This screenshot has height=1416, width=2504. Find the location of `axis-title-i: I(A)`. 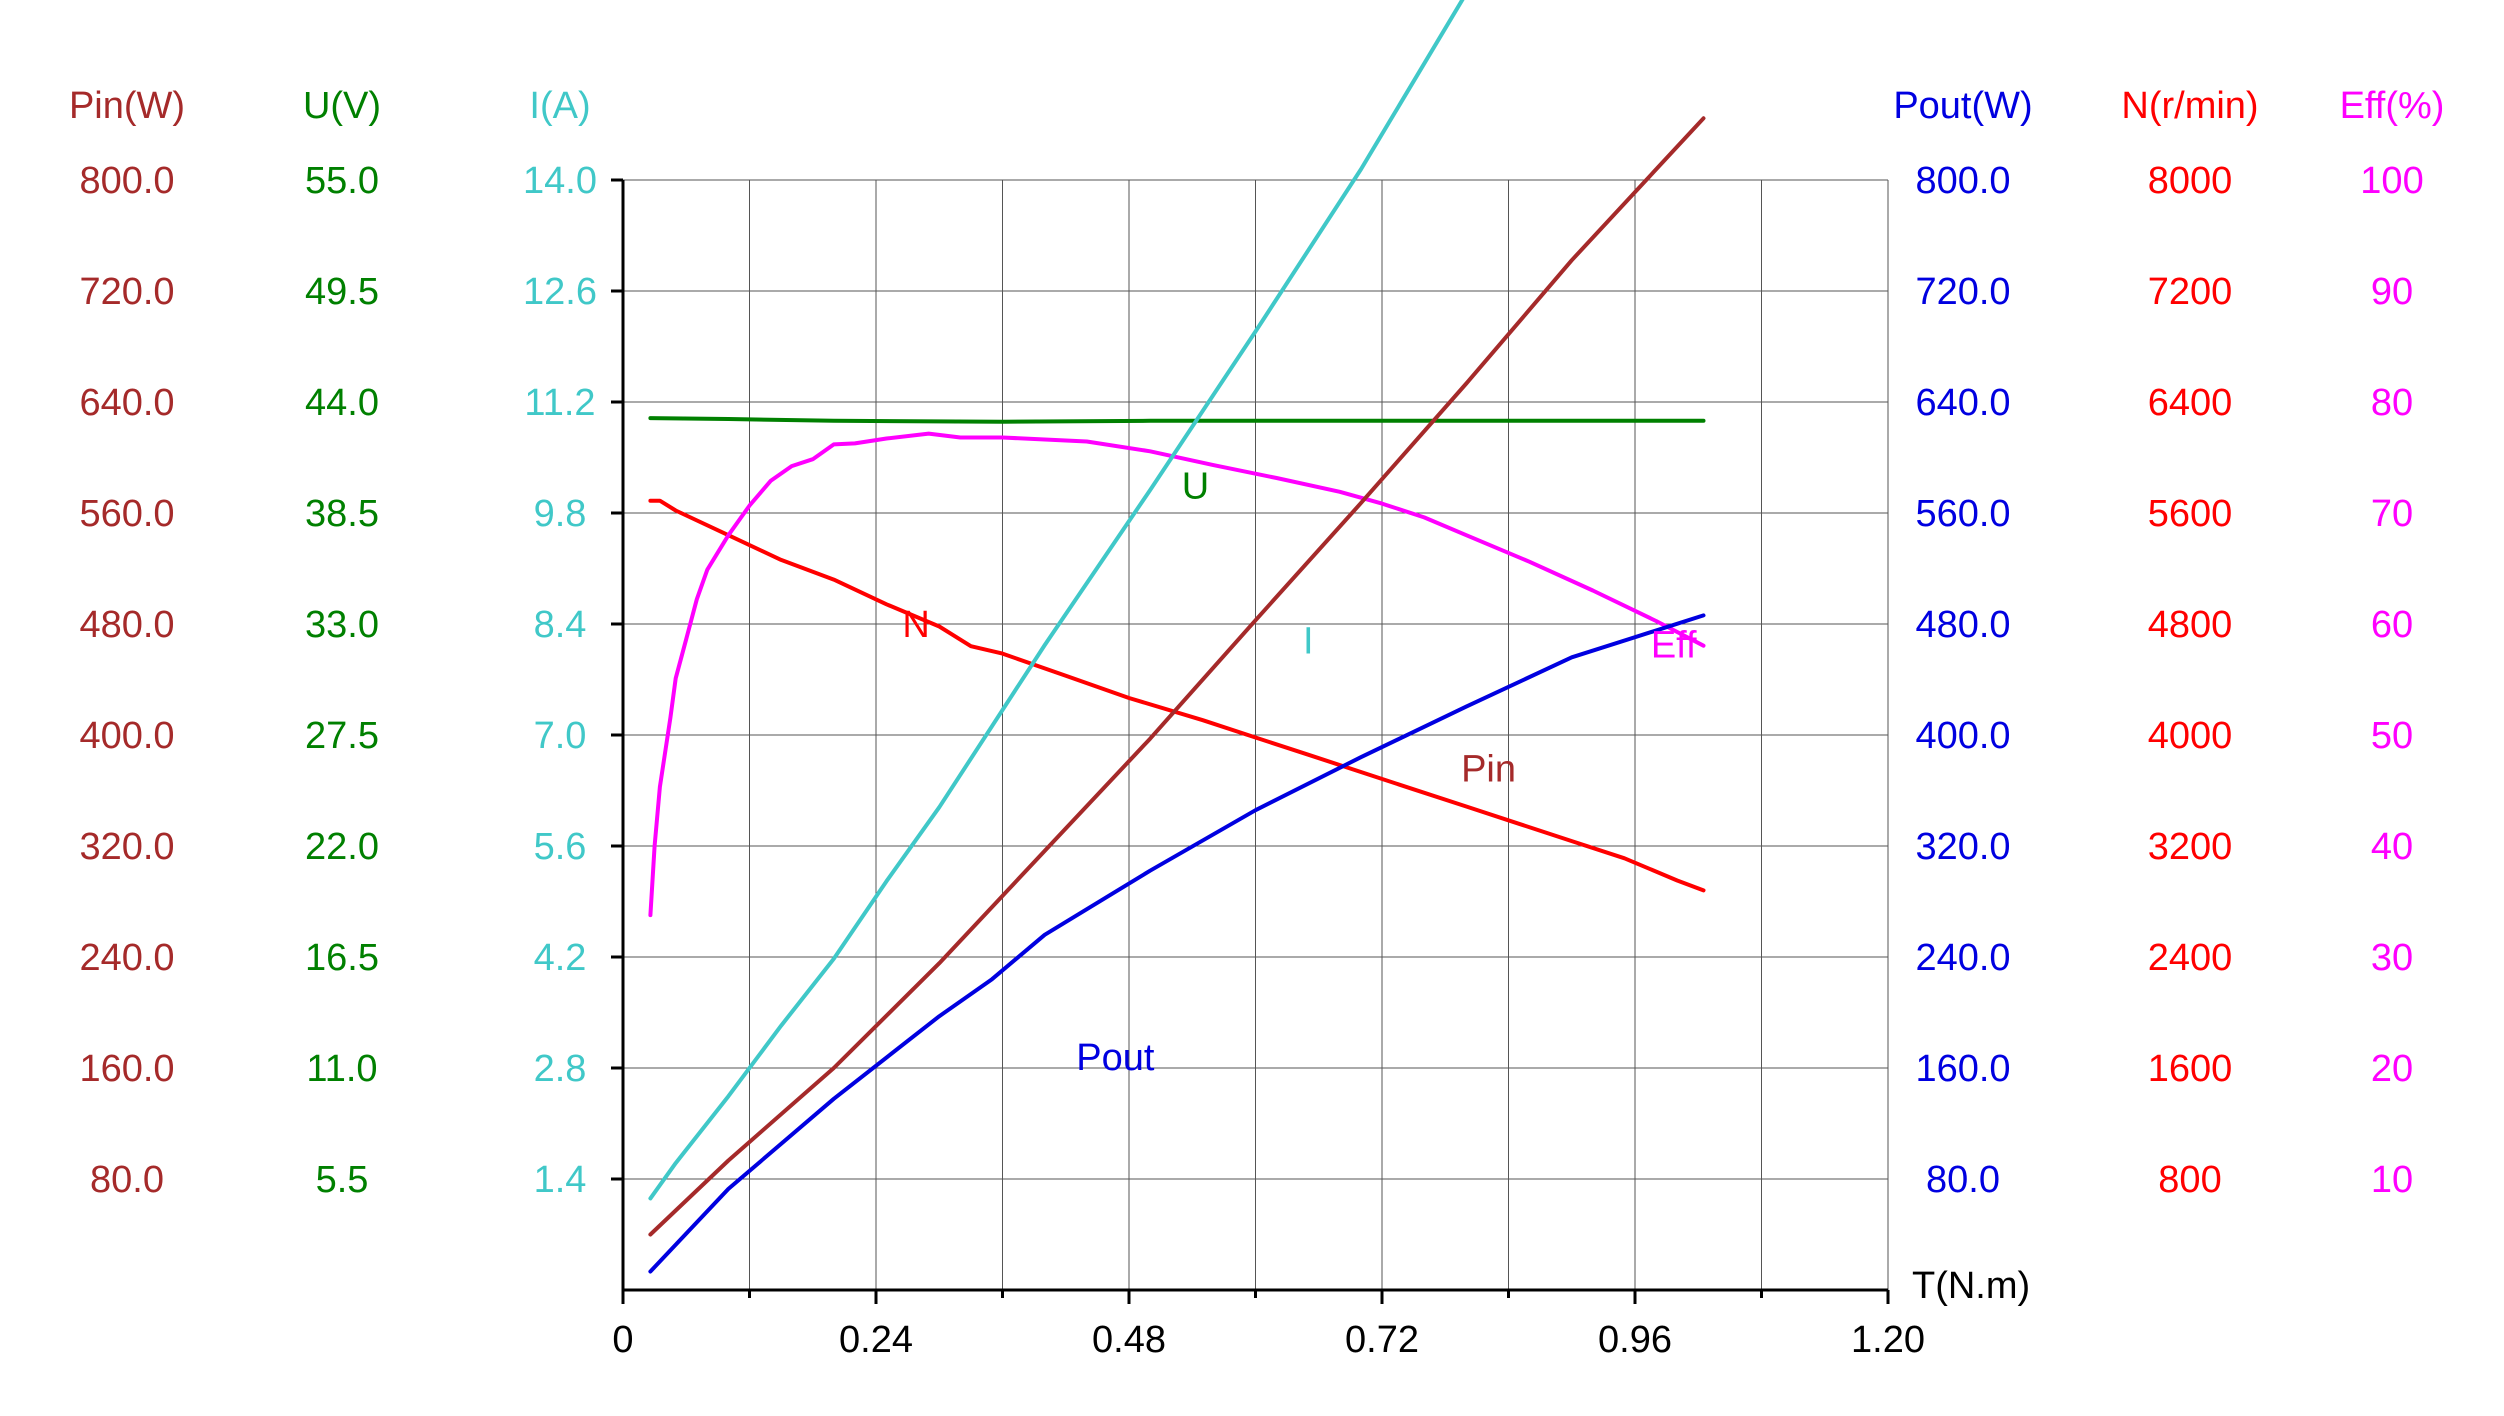

axis-title-i: I(A) is located at coordinates (559, 106).